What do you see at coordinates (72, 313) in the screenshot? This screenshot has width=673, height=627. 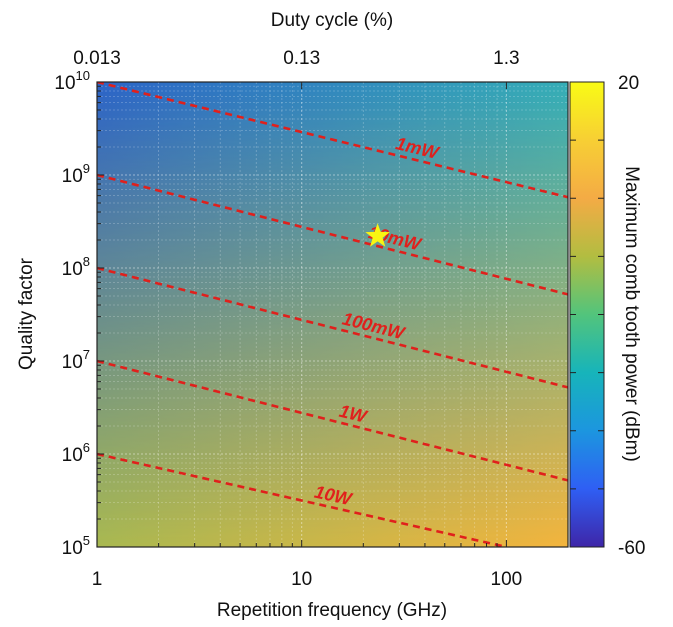 I see `y-axis: 10⁵ 10⁶ 10⁷ 10⁸ 10⁹ 10¹⁰` at bounding box center [72, 313].